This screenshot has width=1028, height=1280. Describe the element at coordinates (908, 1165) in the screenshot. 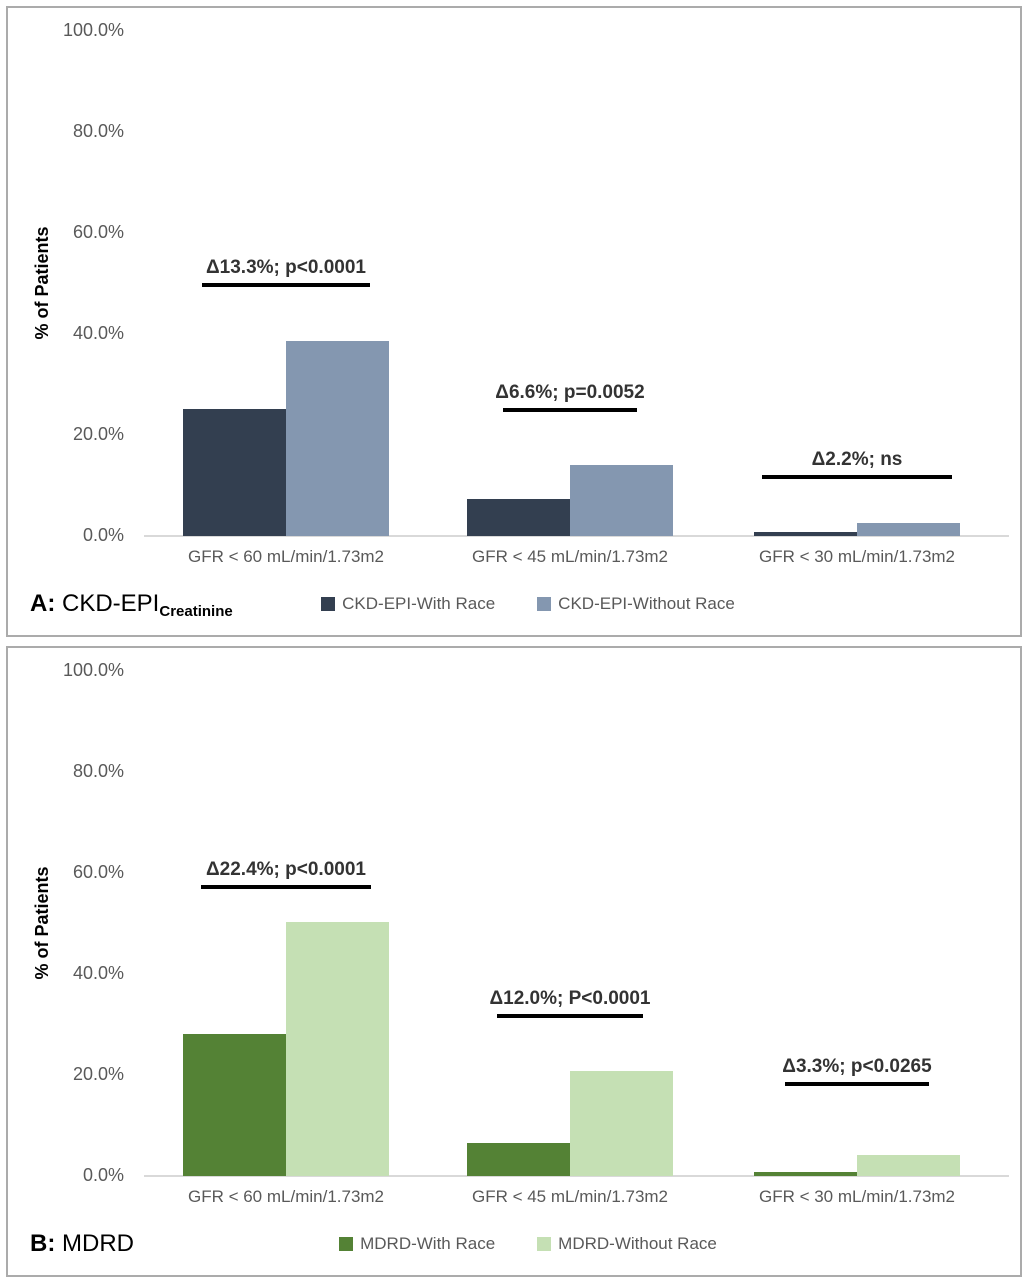

I see `bar-mdrd-without-race-group3` at that location.